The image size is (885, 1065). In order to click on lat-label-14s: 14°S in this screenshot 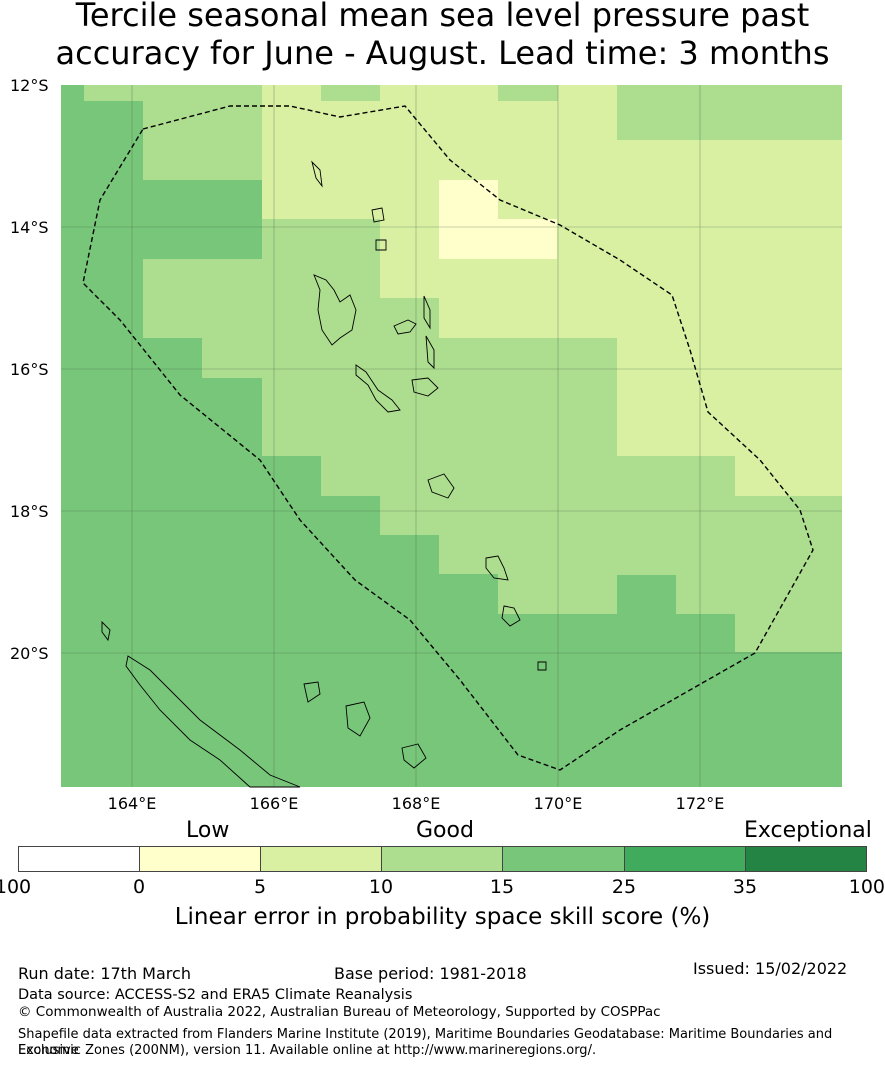, I will do `click(29, 227)`.